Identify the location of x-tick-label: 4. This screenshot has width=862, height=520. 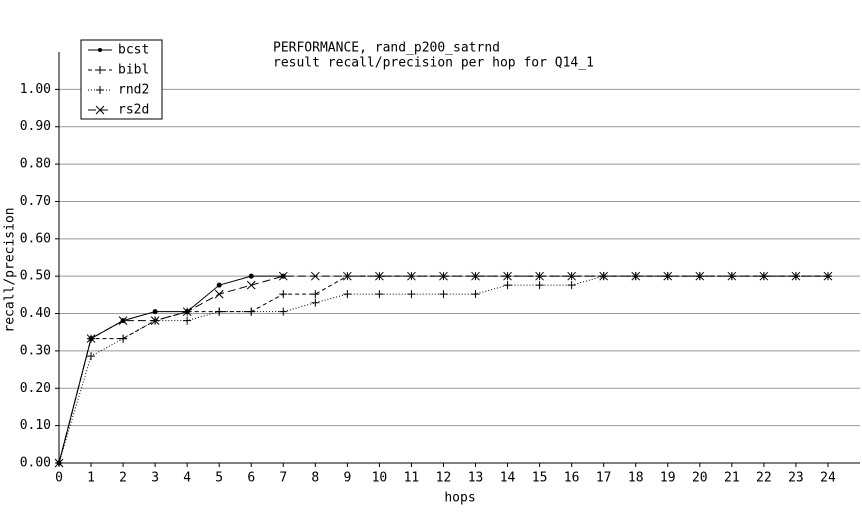
(187, 478).